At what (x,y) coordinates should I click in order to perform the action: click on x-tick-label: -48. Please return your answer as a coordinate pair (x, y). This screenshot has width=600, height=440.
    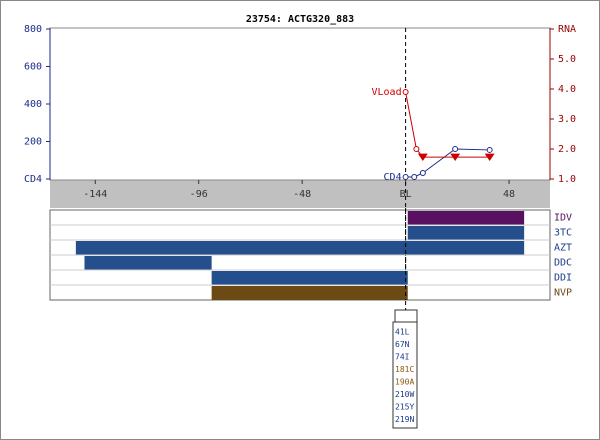
    Looking at the image, I should click on (302, 194).